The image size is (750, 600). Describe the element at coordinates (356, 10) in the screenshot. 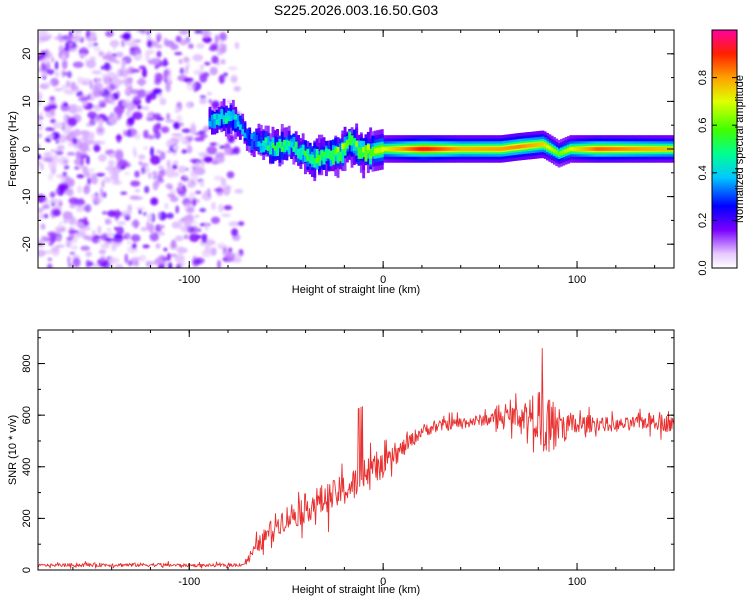

I see `chart-title: S225.2026.003.16.50.G03` at that location.